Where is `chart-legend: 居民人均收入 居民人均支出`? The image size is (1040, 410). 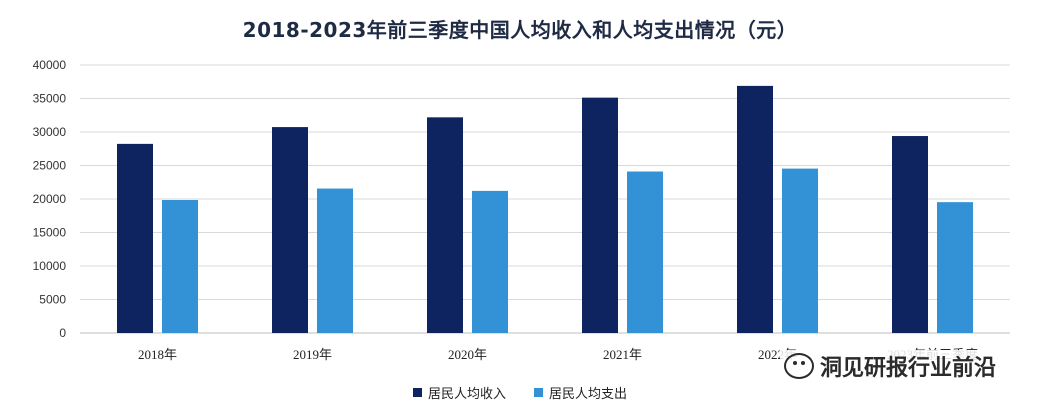 chart-legend: 居民人均收入 居民人均支出 is located at coordinates (520, 392).